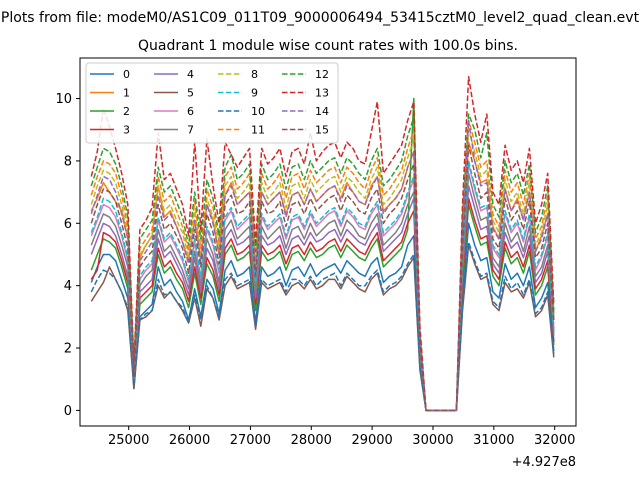 The image size is (640, 480). What do you see at coordinates (67, 255) in the screenshot?
I see `y-axis: 0 2 4 6 8 10` at bounding box center [67, 255].